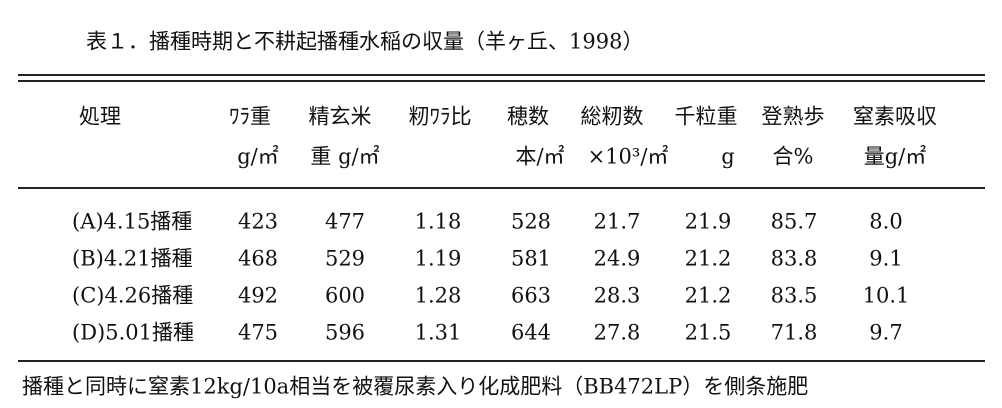 The image size is (1002, 408). I want to click on data-cell: 1.19, so click(438, 258).